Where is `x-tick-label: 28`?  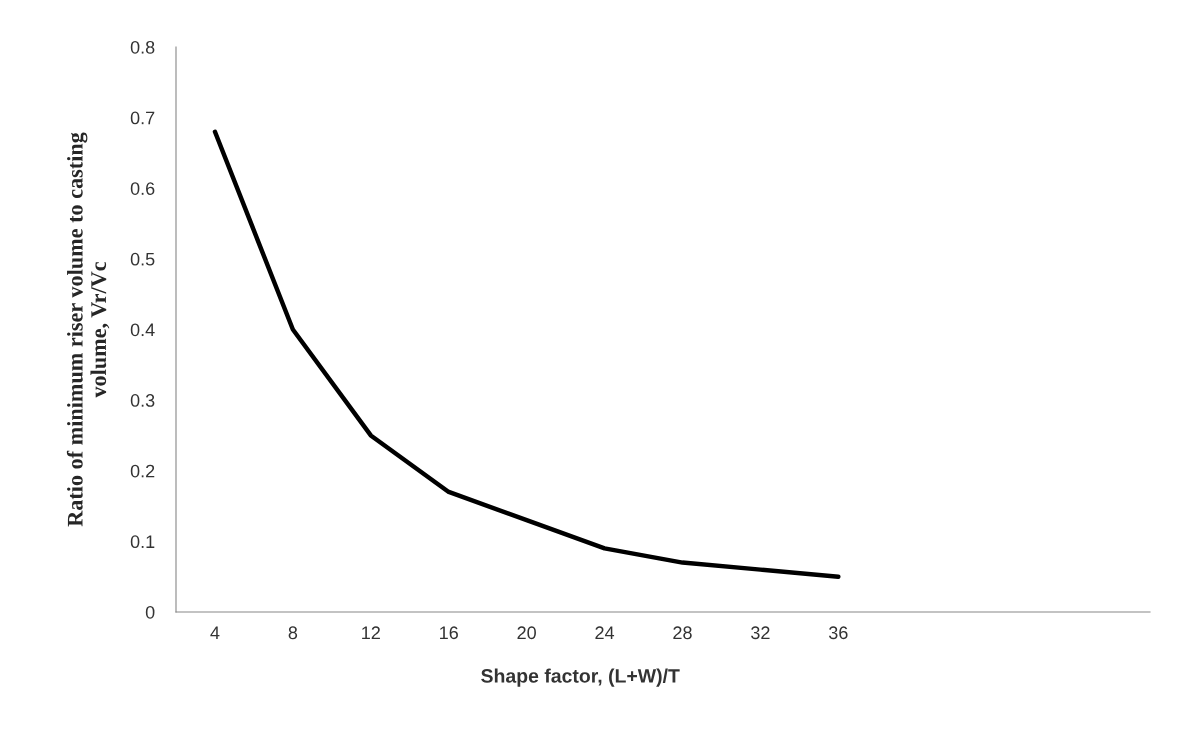
x-tick-label: 28 is located at coordinates (682, 633).